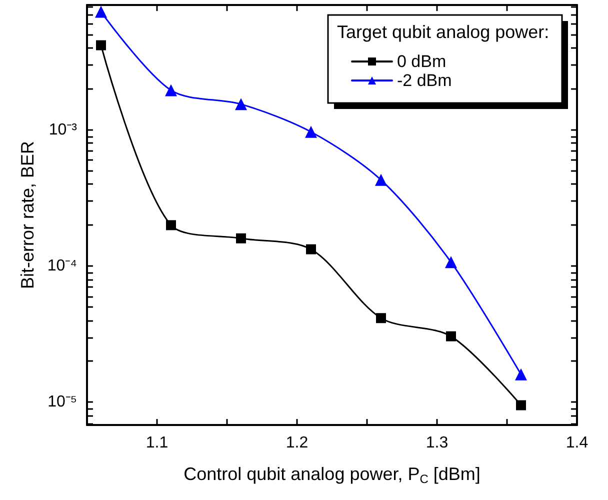 This screenshot has height=500, width=608. I want to click on legend-label: -2 dBm, so click(424, 80).